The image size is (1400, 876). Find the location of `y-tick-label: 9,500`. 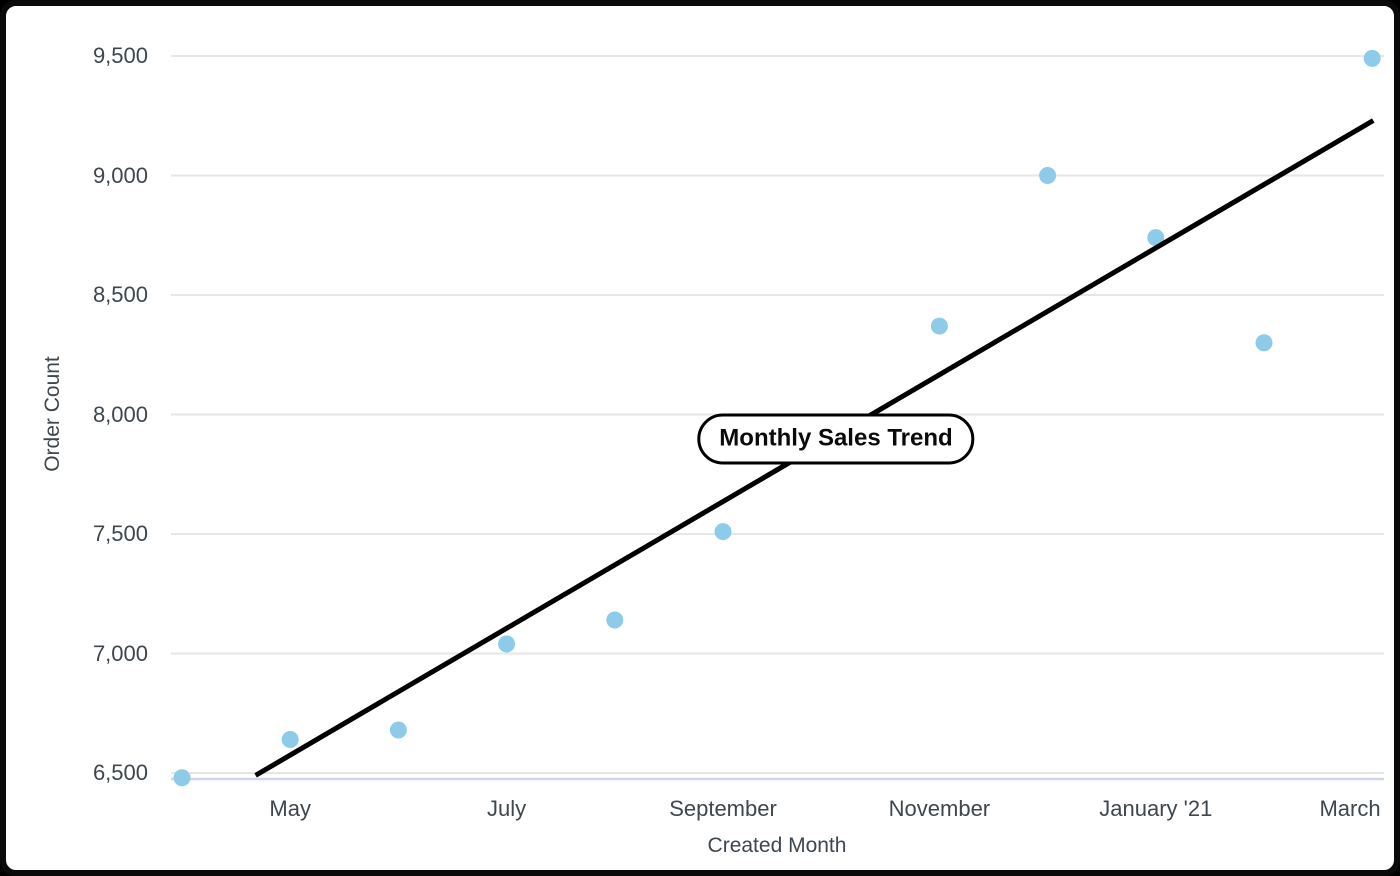

y-tick-label: 9,500 is located at coordinates (120, 55).